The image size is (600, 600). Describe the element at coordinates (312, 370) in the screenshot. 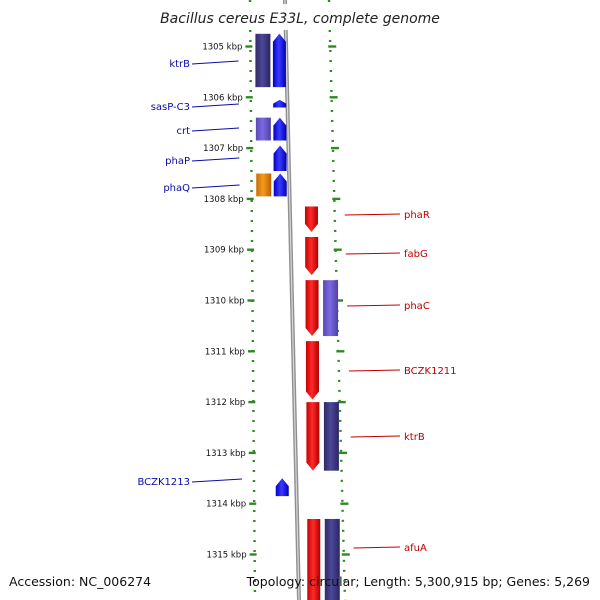

I see `gene-arrow-forward-BCZK1211` at that location.